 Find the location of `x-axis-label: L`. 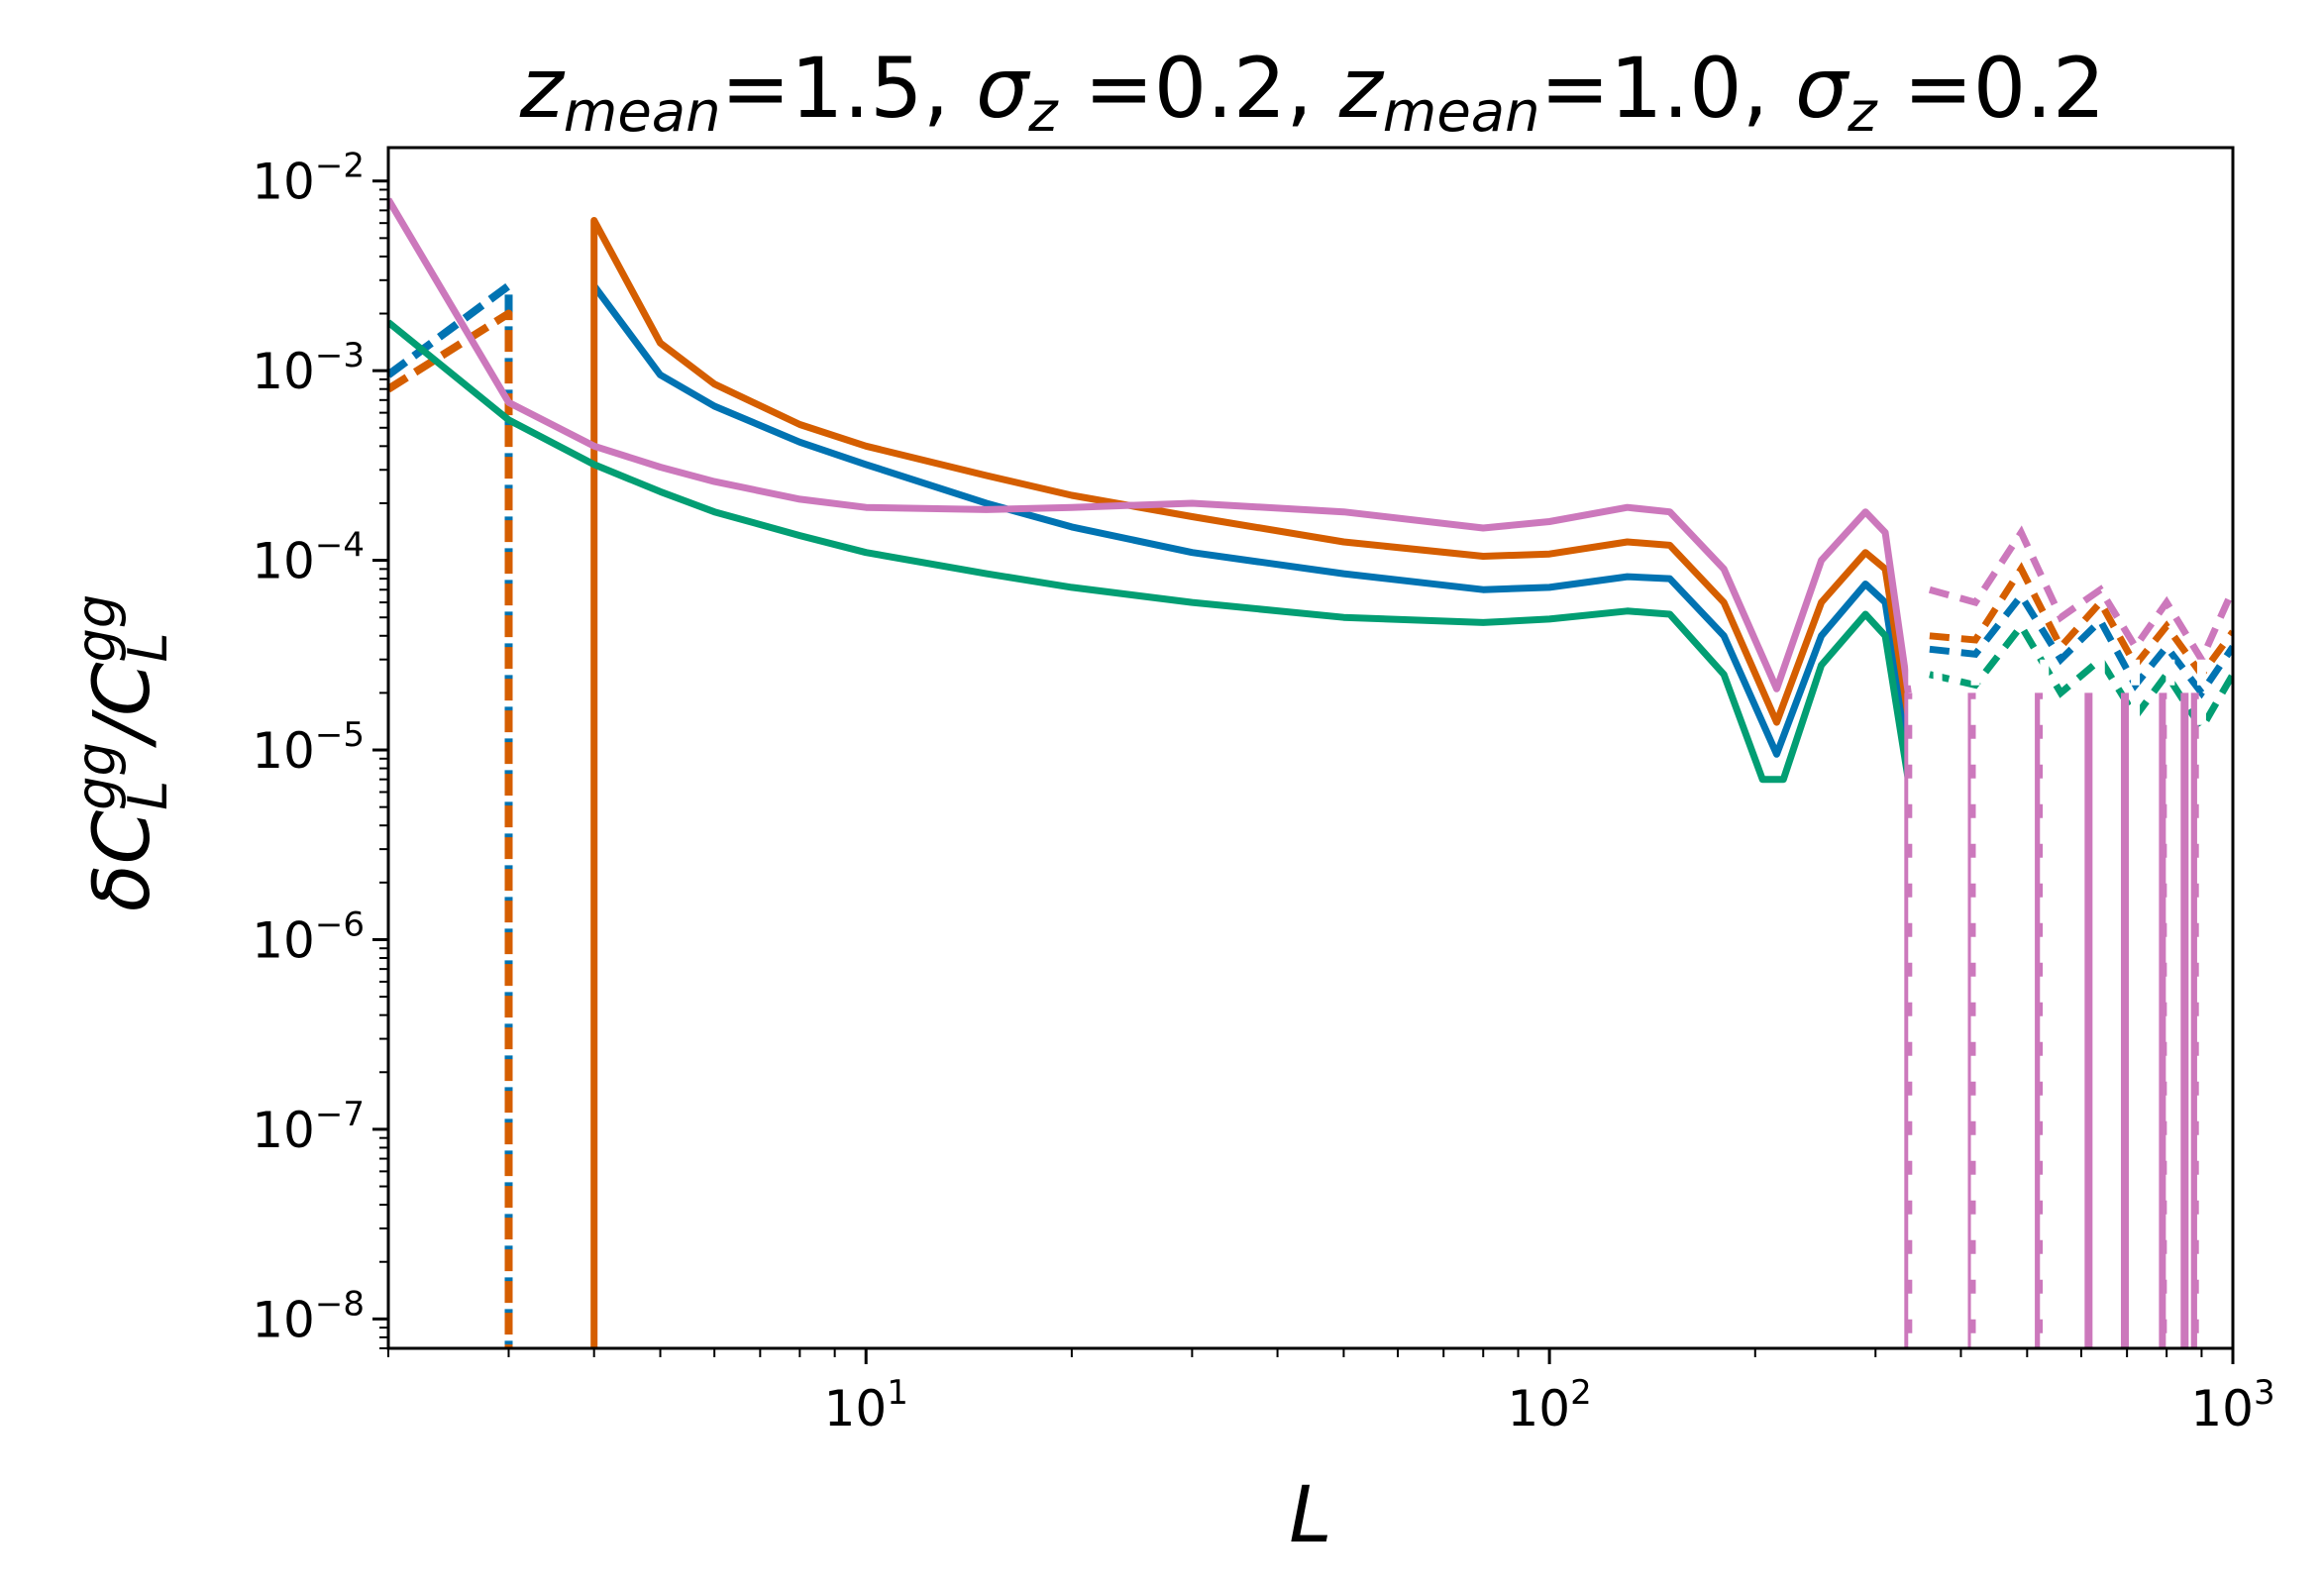

x-axis-label: L is located at coordinates (1310, 1515).